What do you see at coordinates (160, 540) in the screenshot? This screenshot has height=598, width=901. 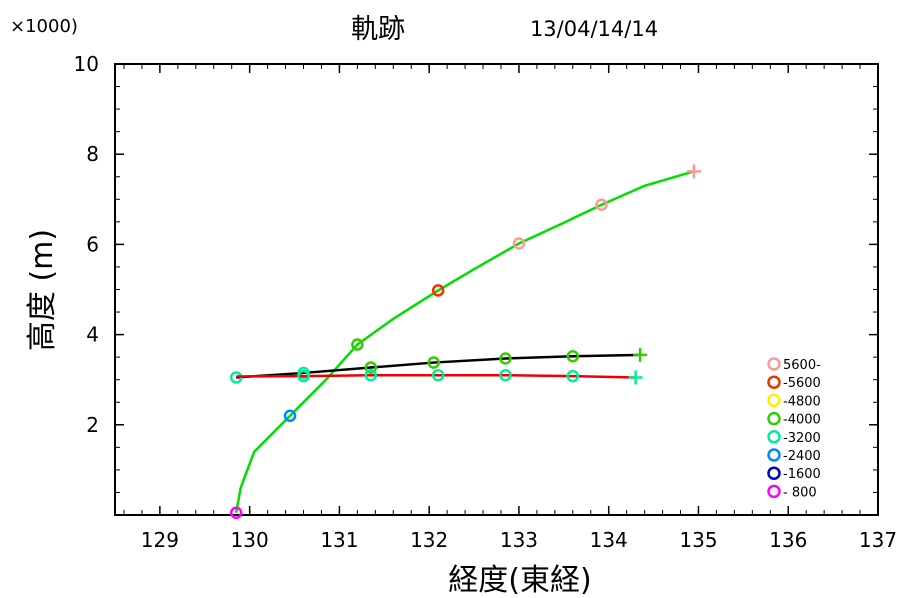 I see `x-tick-label: 129` at bounding box center [160, 540].